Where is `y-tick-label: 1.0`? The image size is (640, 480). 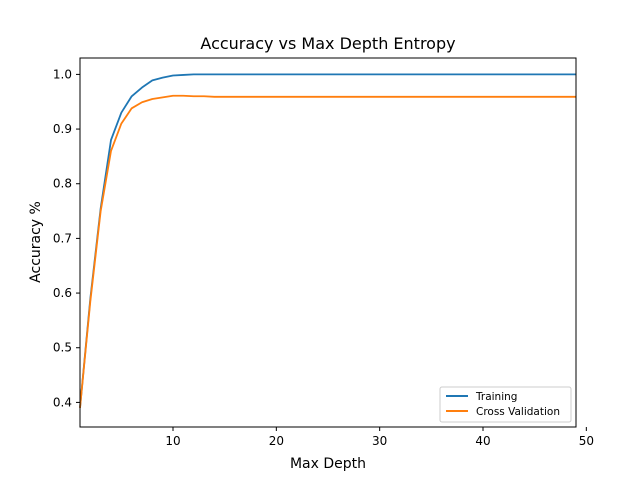
y-tick-label: 1.0 is located at coordinates (62, 74).